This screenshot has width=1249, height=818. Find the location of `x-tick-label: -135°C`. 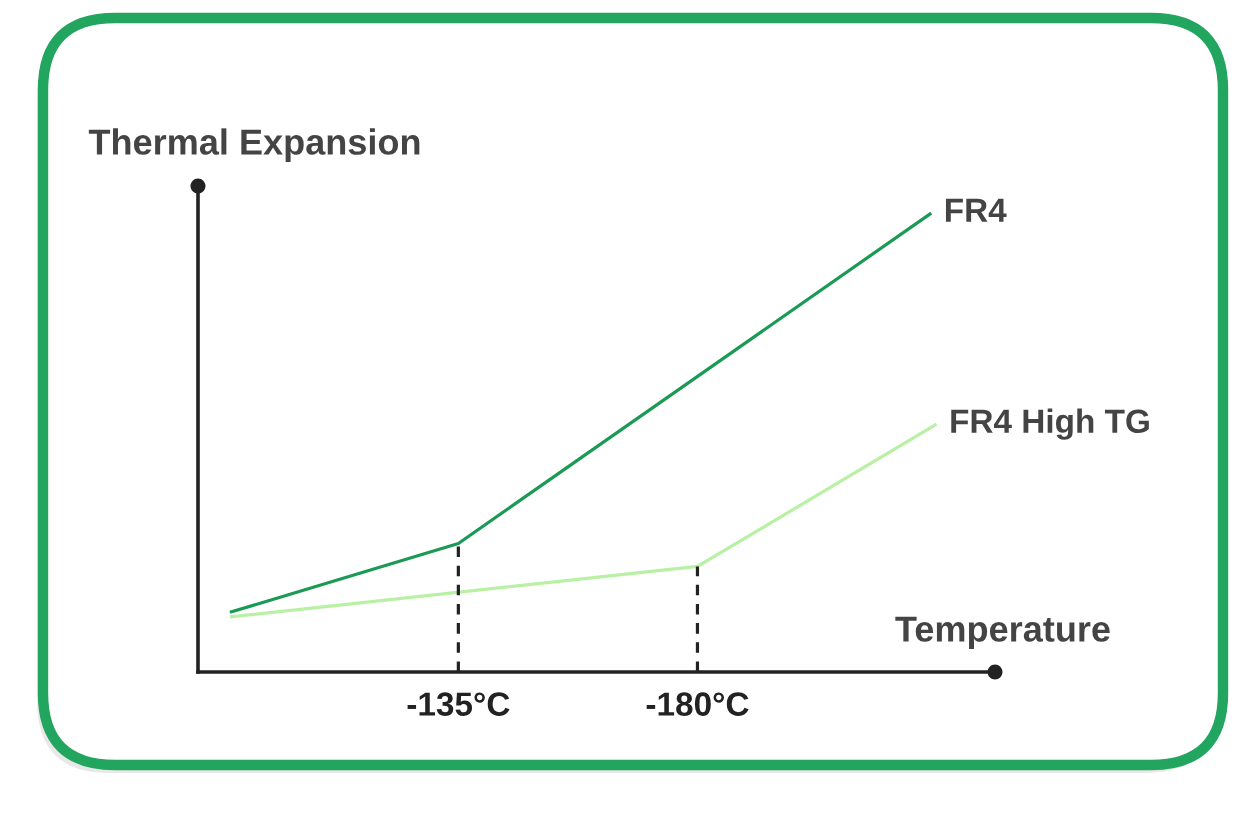

x-tick-label: -135°C is located at coordinates (458, 704).